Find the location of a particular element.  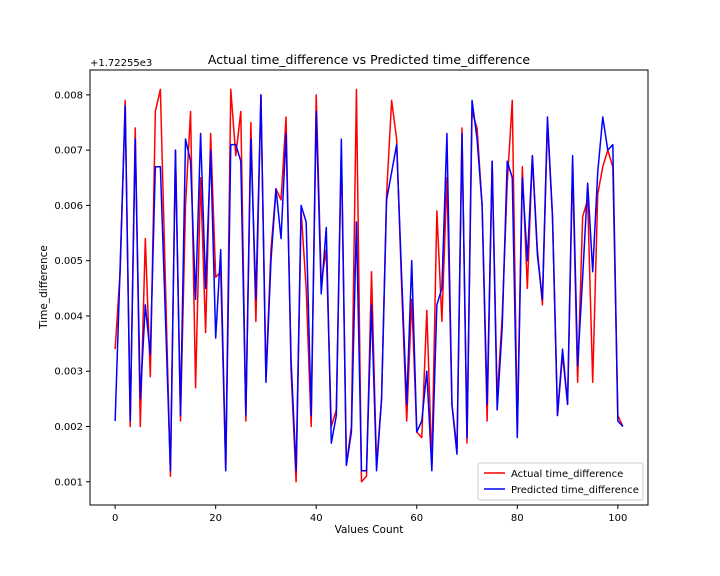

y-axis-offset-label: +1.72255e3 is located at coordinates (121, 63).